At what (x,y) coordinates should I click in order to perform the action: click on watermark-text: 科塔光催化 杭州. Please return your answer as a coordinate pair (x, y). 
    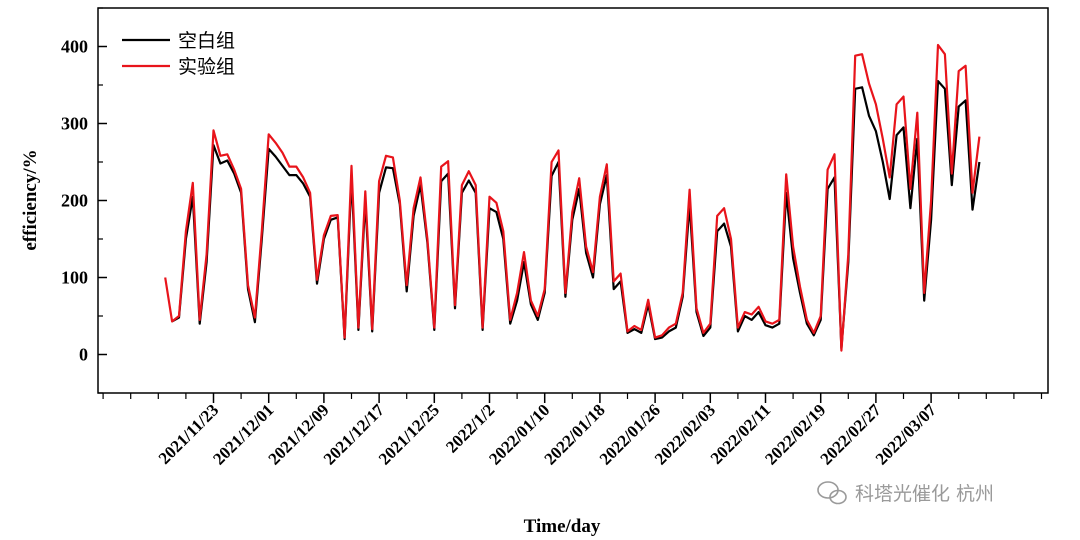
    Looking at the image, I should click on (924, 494).